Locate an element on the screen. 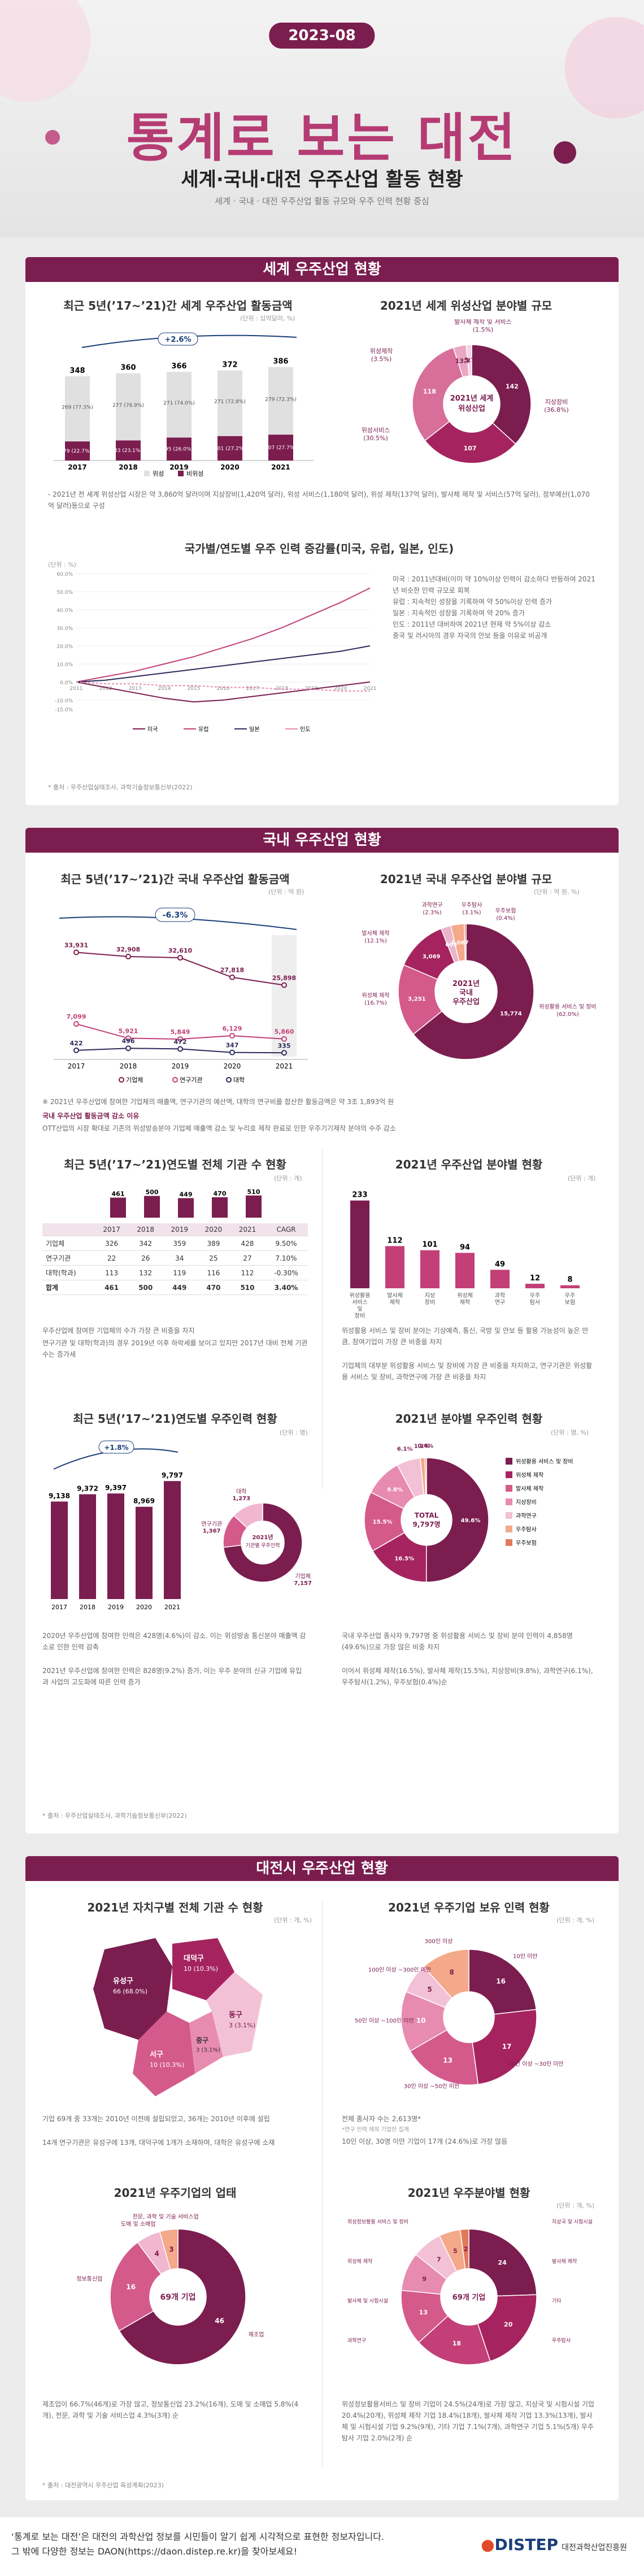  bar-value-label: 461 is located at coordinates (118, 1194).